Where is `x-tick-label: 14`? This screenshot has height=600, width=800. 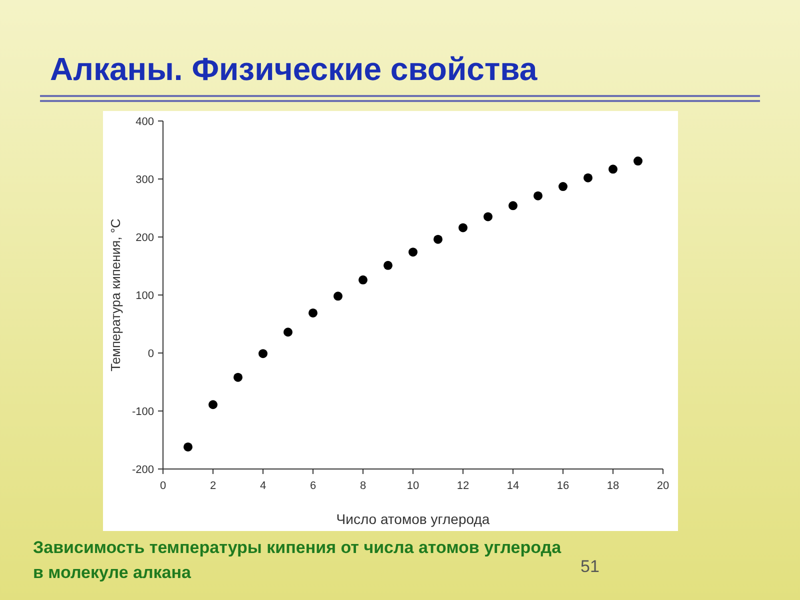 x-tick-label: 14 is located at coordinates (513, 486).